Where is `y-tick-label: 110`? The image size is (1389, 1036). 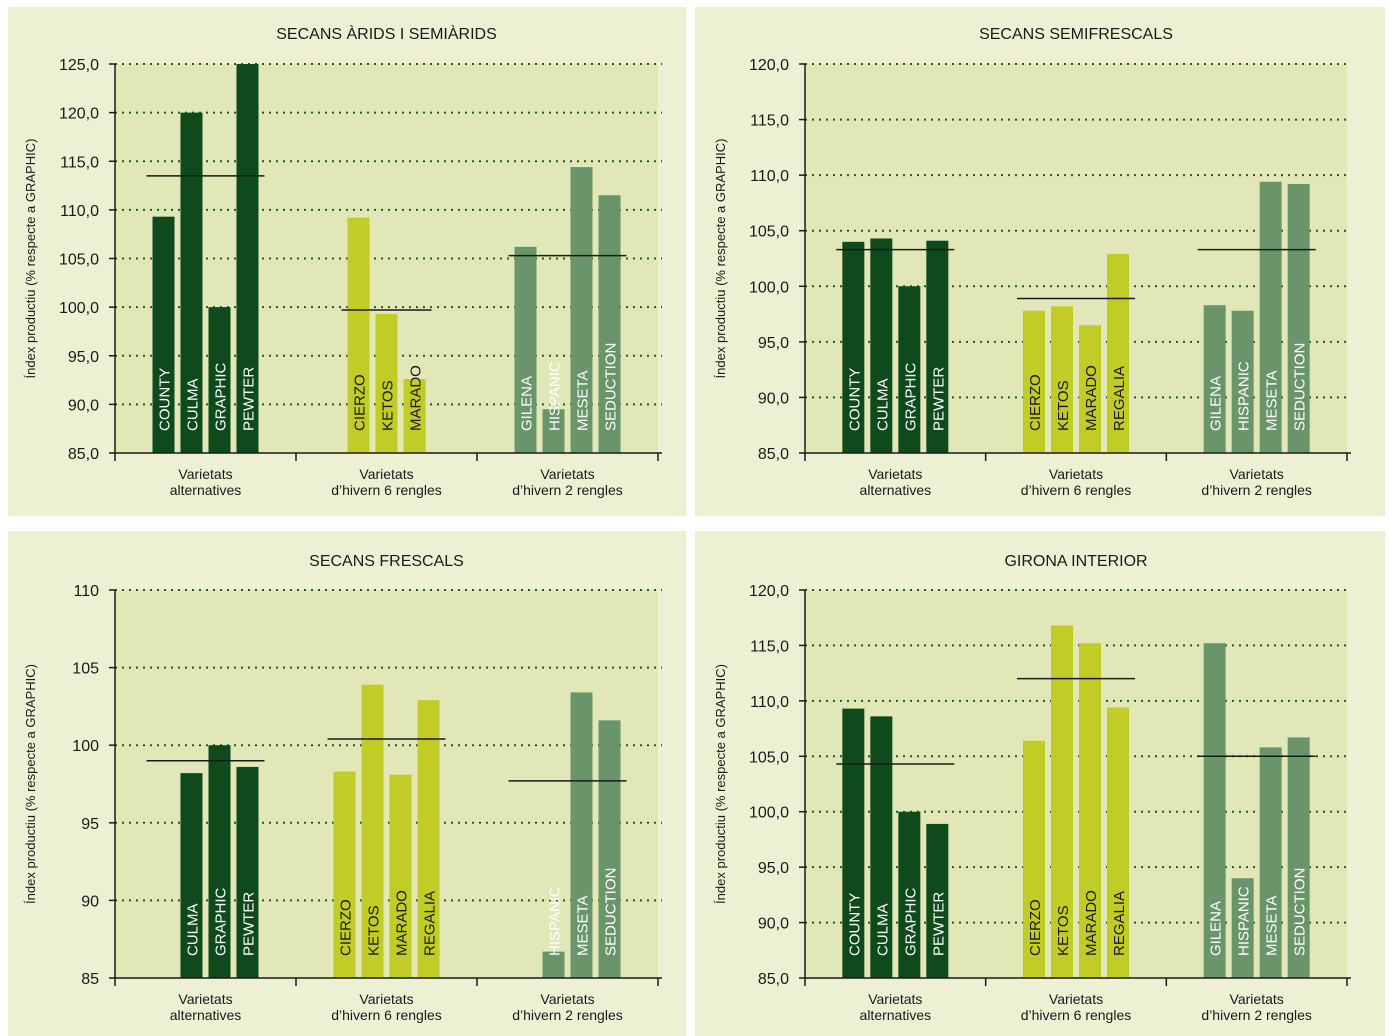
y-tick-label: 110 is located at coordinates (86, 591).